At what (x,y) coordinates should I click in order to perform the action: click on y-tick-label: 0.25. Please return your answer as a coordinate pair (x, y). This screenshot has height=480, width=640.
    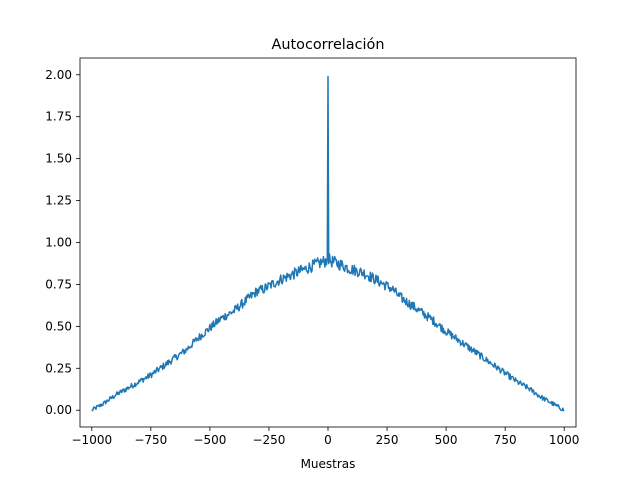
    Looking at the image, I should click on (58, 368).